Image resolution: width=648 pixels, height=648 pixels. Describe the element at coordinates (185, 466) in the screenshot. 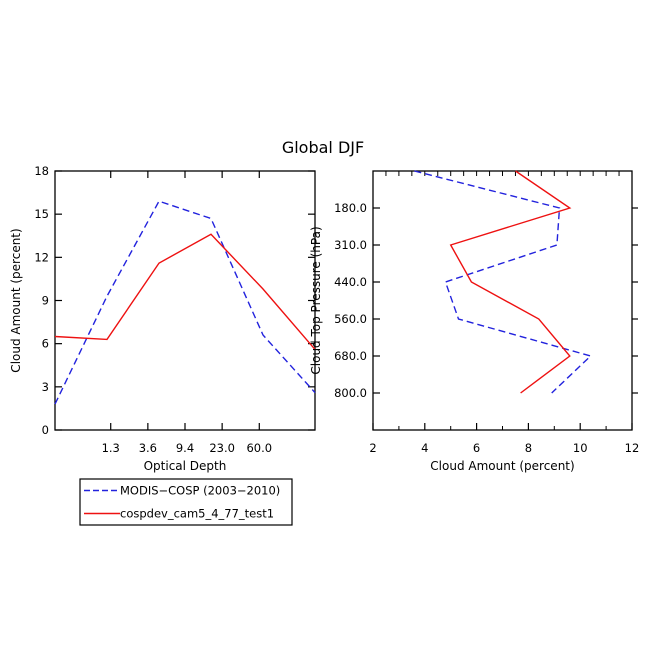

I see `x-axis-label: Optical Depth` at that location.